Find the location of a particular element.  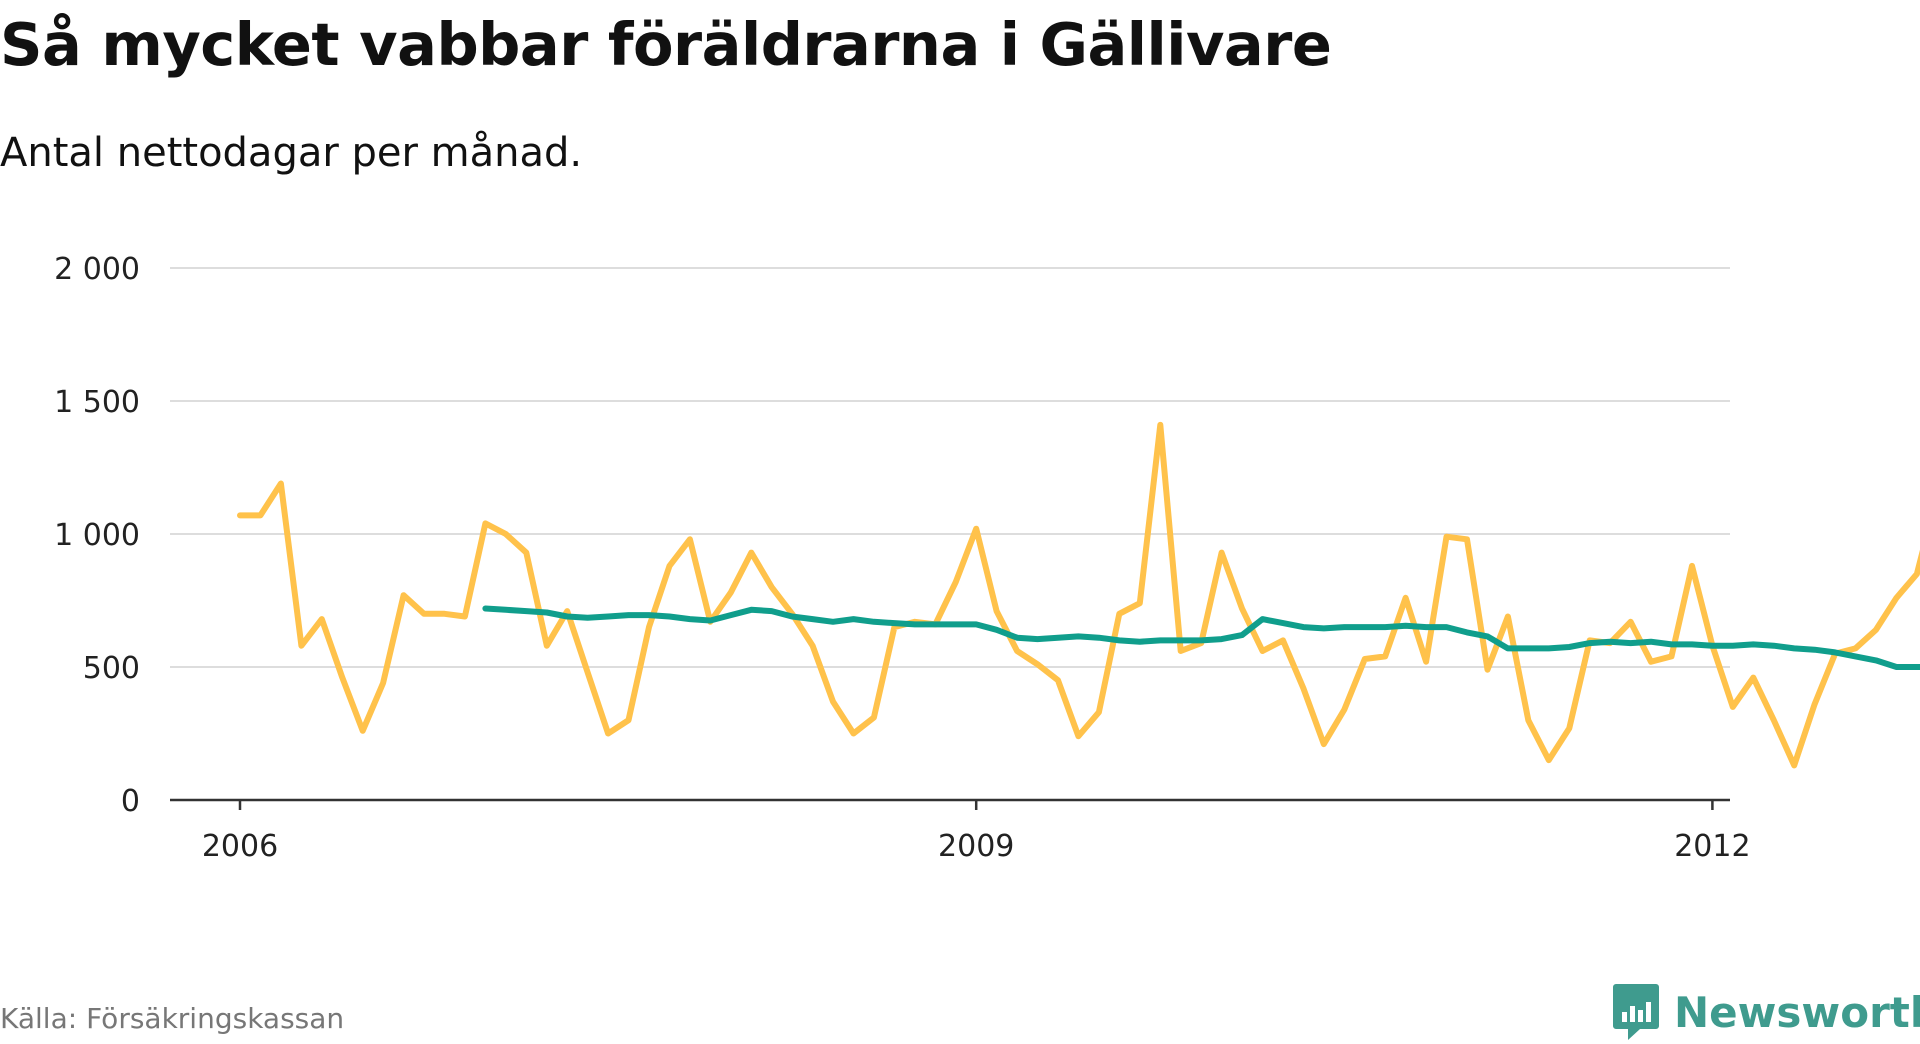

x-tick-label: 2012 is located at coordinates (1712, 846).